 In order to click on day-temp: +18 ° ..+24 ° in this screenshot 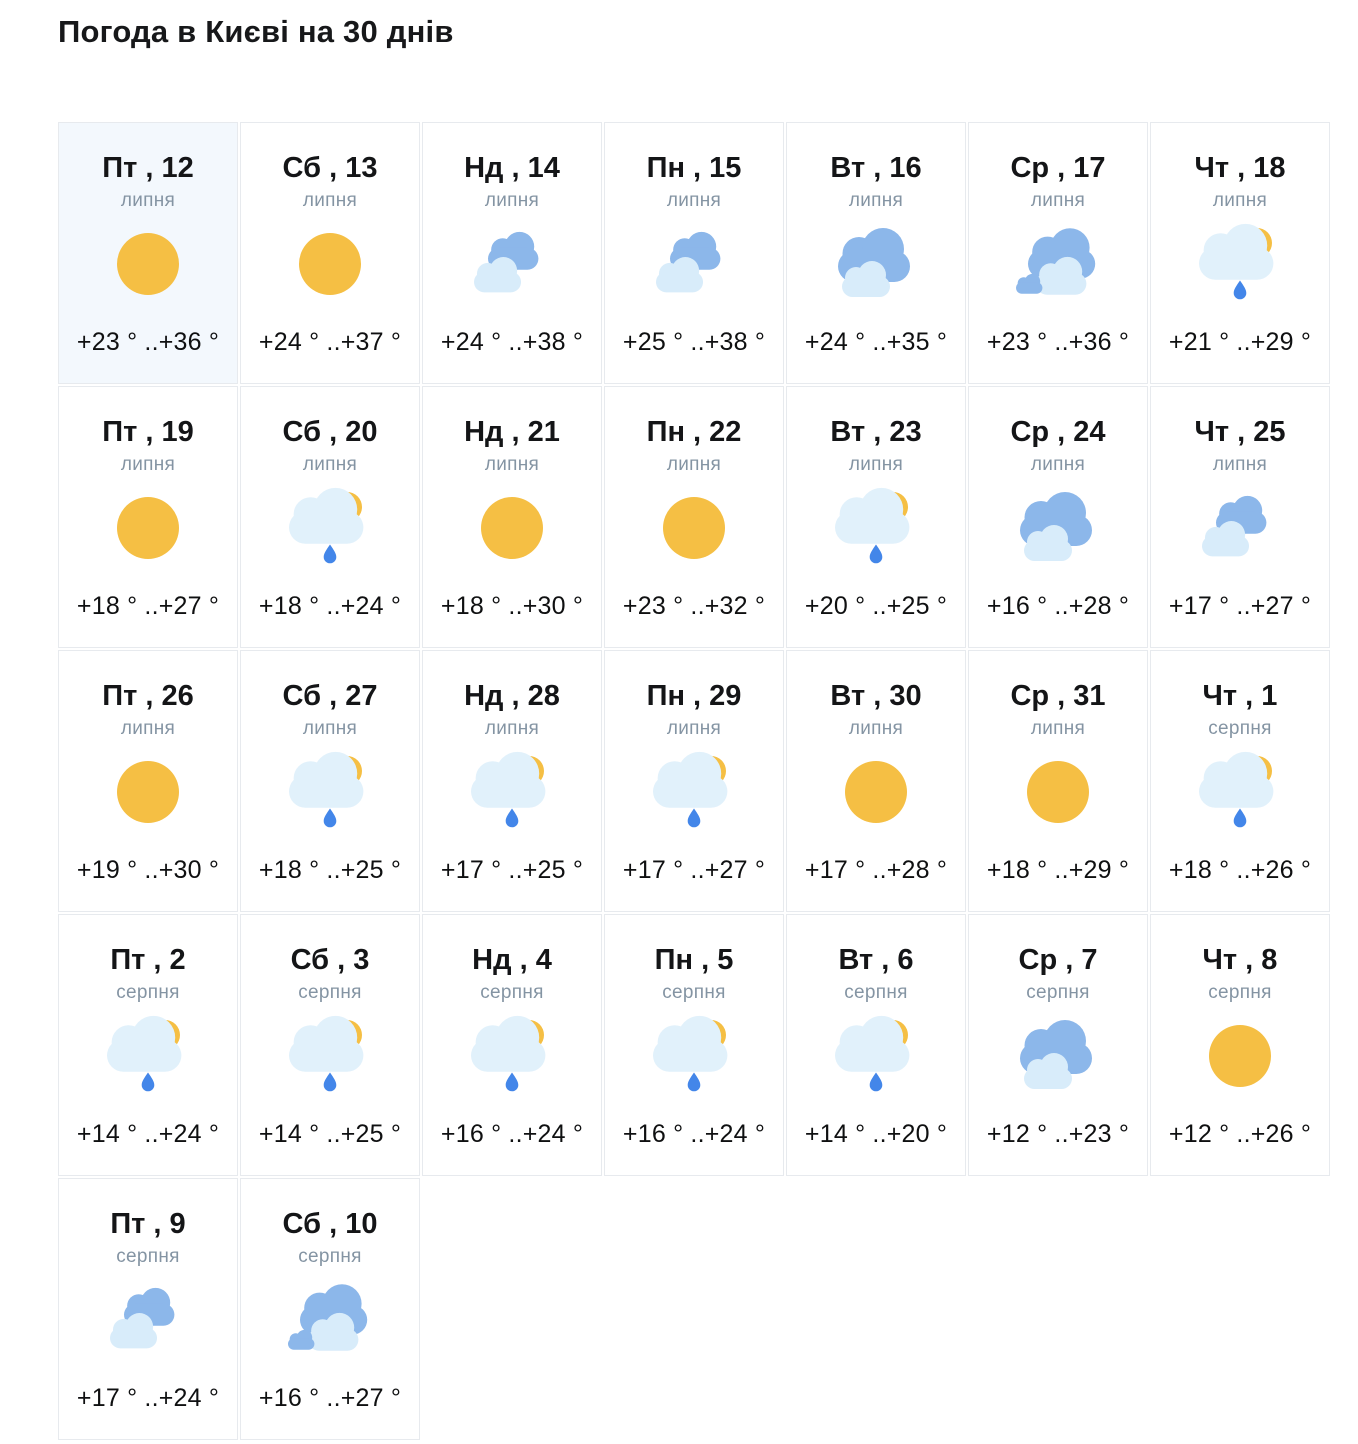, I will do `click(330, 605)`.